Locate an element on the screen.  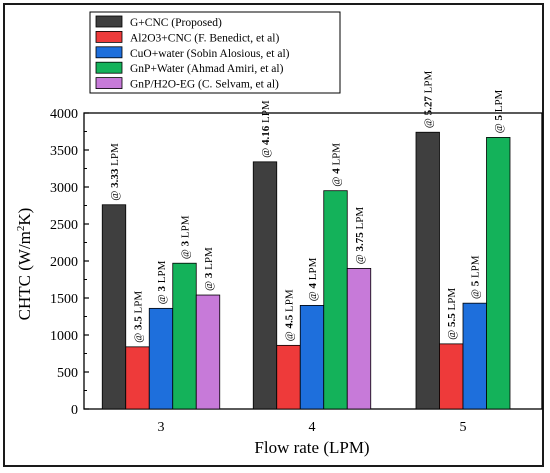
legend-label: GnP/H2O-EG (C. Selvam, et al) is located at coordinates (204, 85).